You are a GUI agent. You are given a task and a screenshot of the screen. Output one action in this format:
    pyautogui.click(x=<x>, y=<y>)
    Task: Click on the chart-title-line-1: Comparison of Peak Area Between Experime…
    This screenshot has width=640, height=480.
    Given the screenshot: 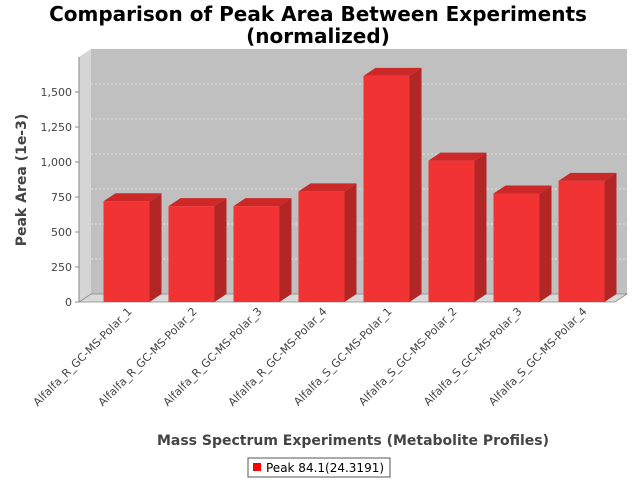 What is the action you would take?
    pyautogui.click(x=318, y=14)
    